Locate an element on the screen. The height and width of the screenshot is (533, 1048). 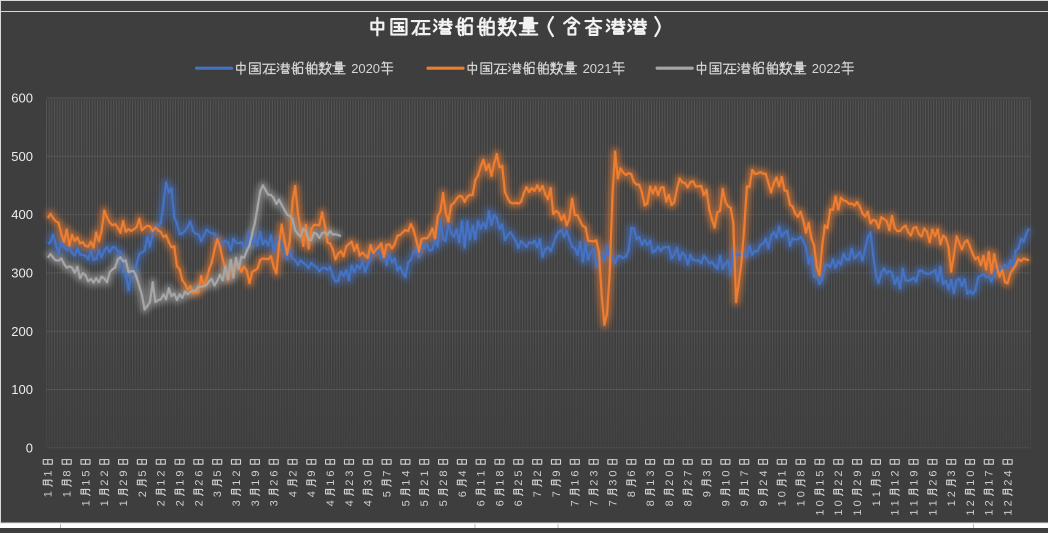
svg-text: 300 is located at coordinates (22, 273).